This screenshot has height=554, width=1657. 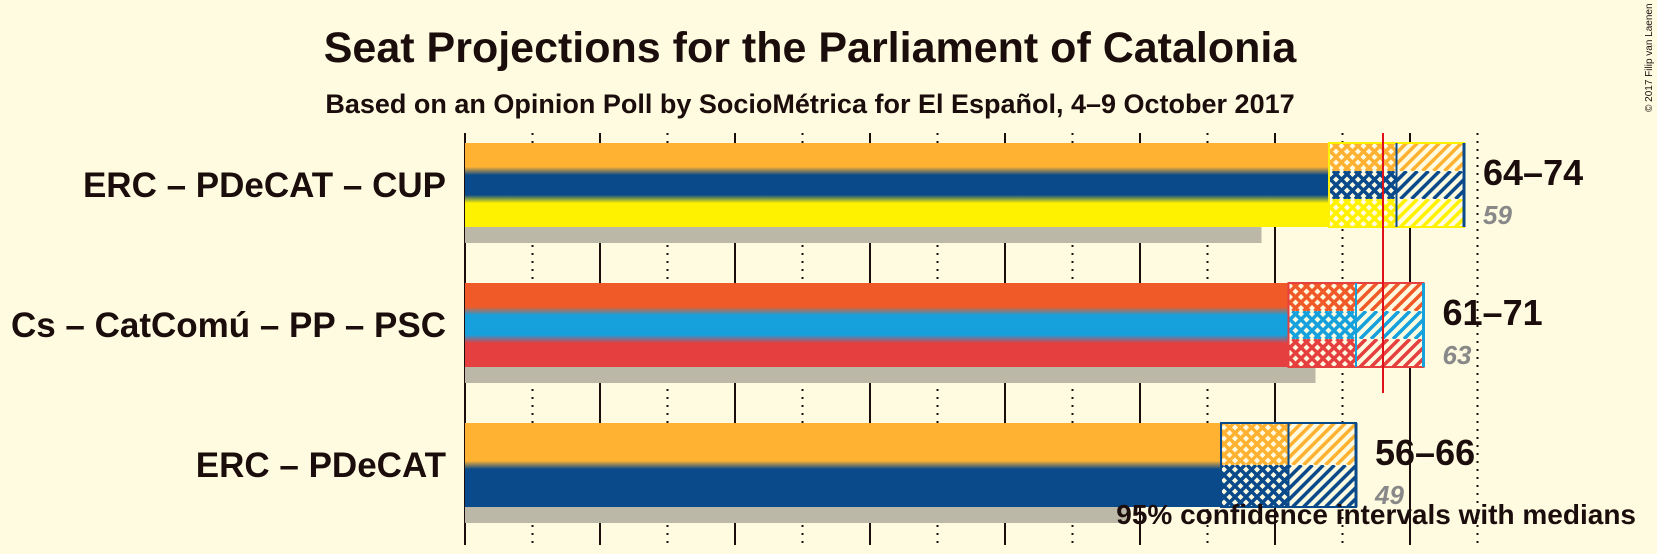 I want to click on party-label: ERC – PDeCAT – CUP, so click(x=264, y=185).